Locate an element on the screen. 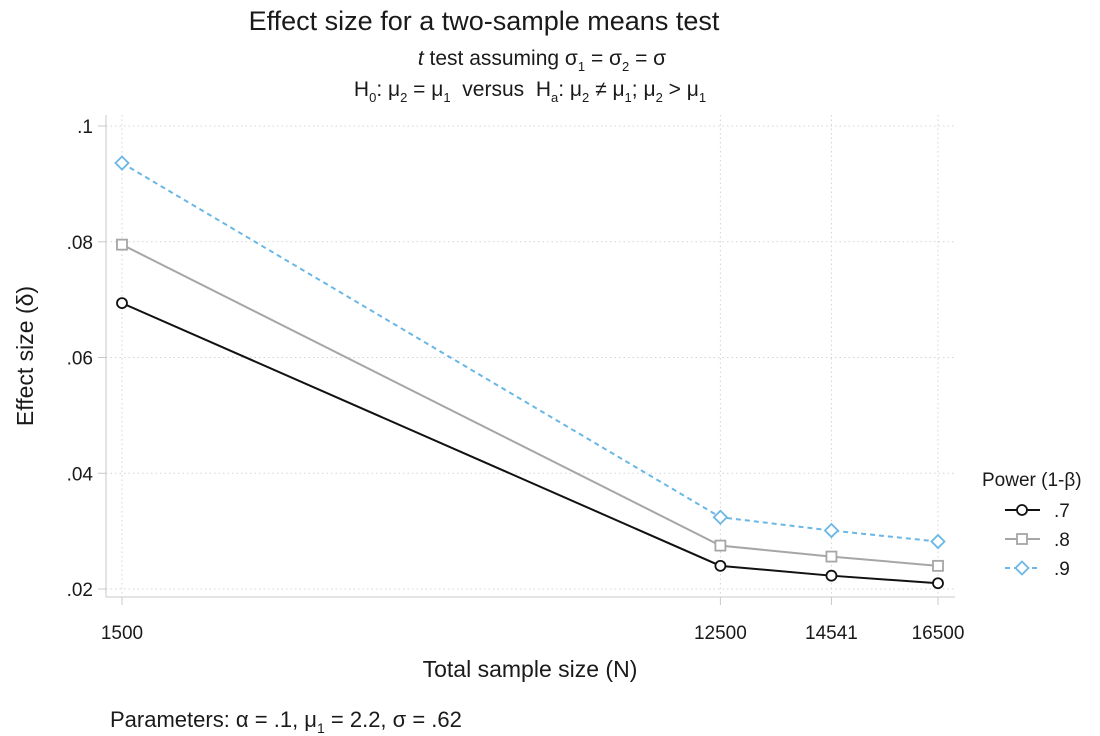  chart-title: Effect size for a two-sample means test is located at coordinates (484, 21).